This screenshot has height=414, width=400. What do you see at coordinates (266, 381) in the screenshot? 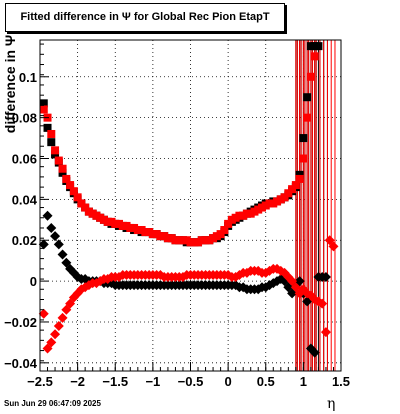
I see `x-tick-label: 0.5` at bounding box center [266, 381].